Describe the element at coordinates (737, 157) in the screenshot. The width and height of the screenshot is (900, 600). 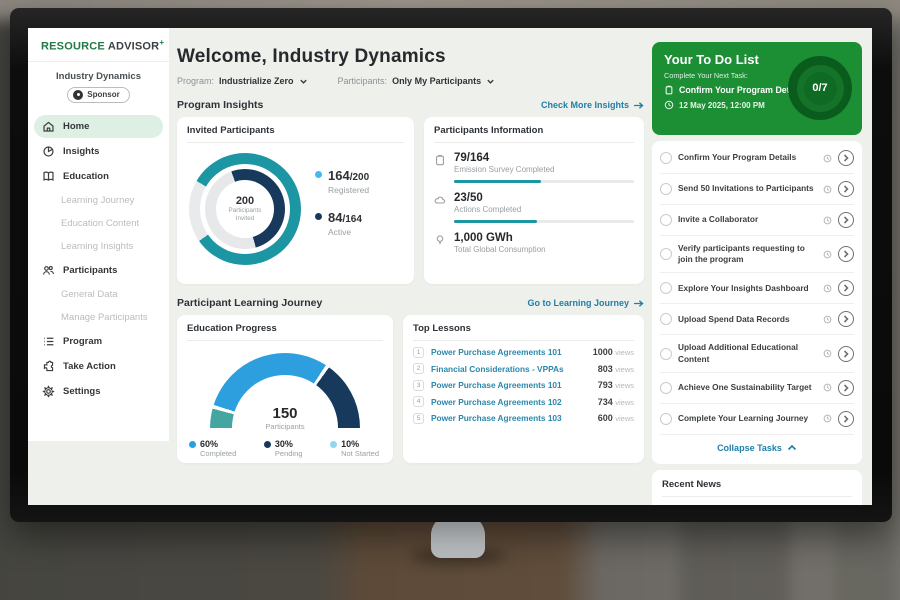
I see `task-label: Confirm Your Program Details` at that location.